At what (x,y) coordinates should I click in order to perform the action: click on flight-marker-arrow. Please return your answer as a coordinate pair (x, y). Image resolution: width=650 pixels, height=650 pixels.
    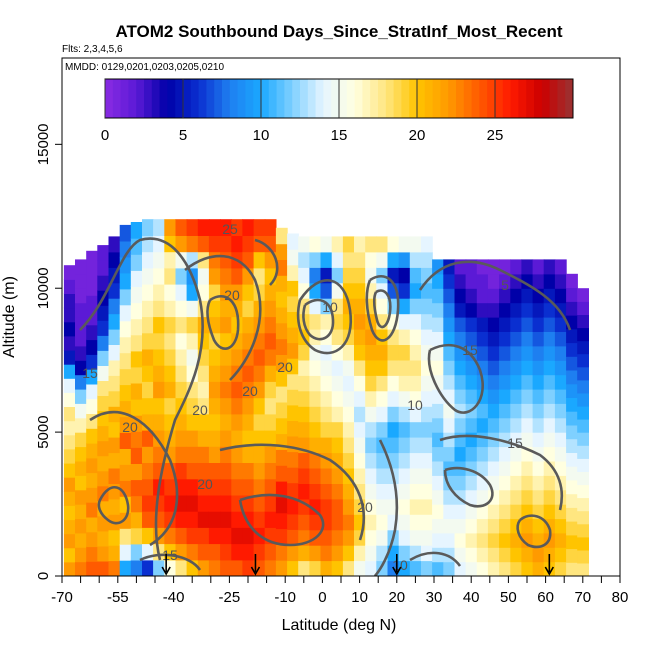
    Looking at the image, I should click on (397, 571).